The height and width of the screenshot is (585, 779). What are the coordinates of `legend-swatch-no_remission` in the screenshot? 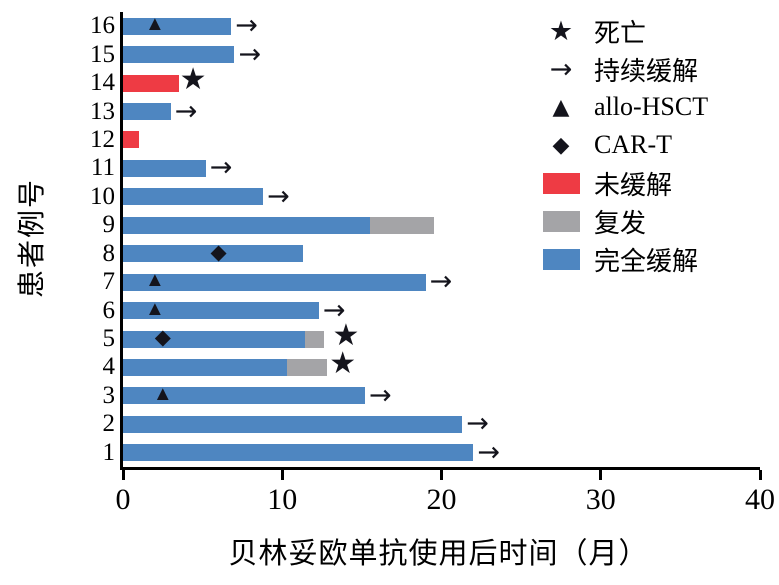 It's located at (561, 183).